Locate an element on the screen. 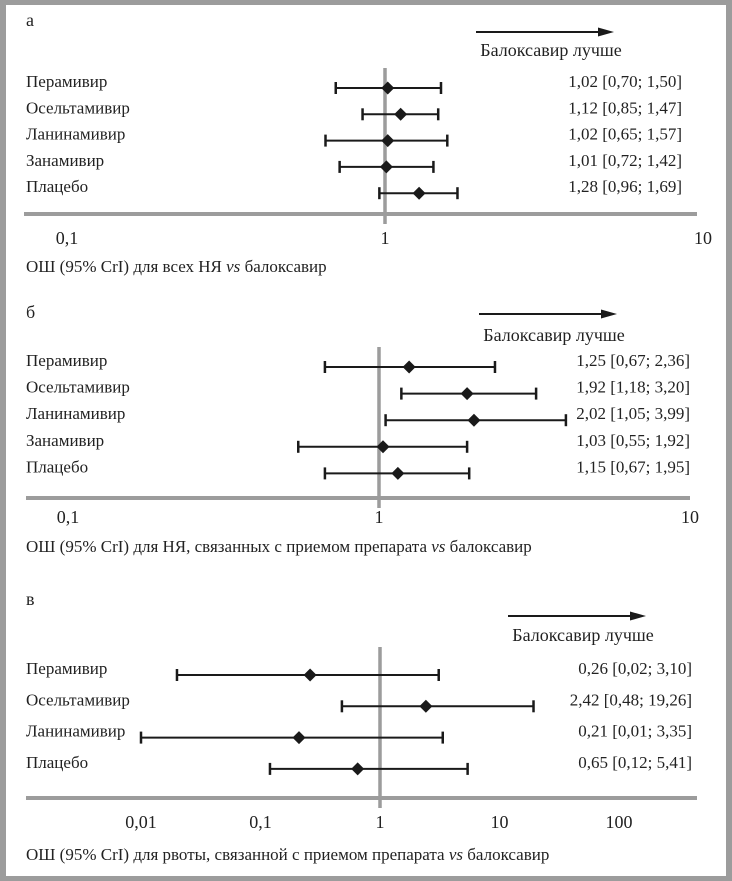  panel-1-row-value-text: 1,28 [0,96; 1,69] is located at coordinates (625, 186).